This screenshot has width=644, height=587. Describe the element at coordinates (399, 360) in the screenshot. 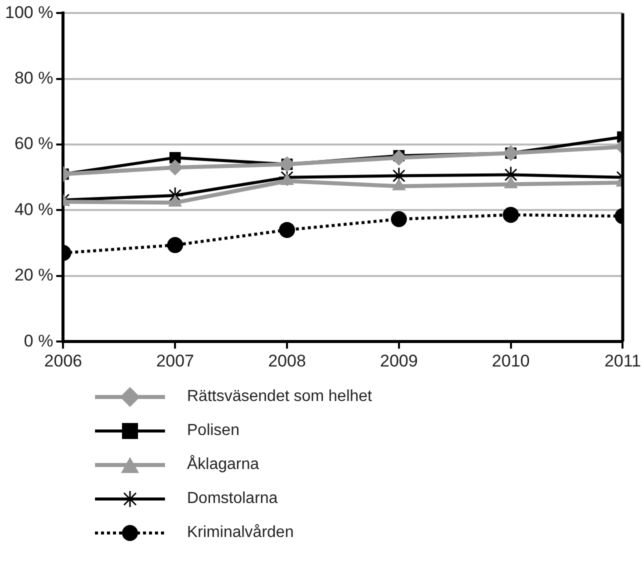

I see `x-tick-label: 2009` at that location.